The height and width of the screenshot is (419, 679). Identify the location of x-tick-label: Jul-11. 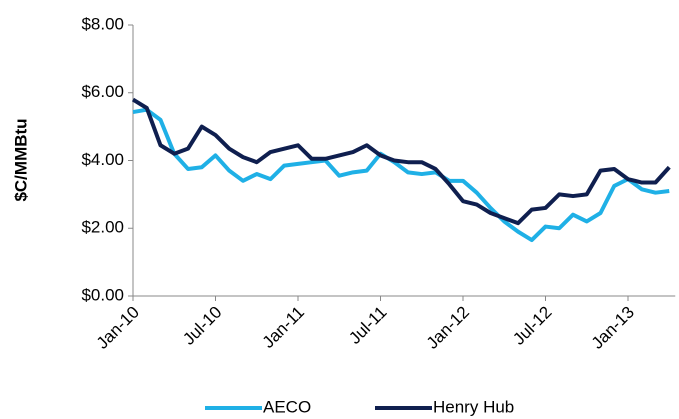
(367, 325).